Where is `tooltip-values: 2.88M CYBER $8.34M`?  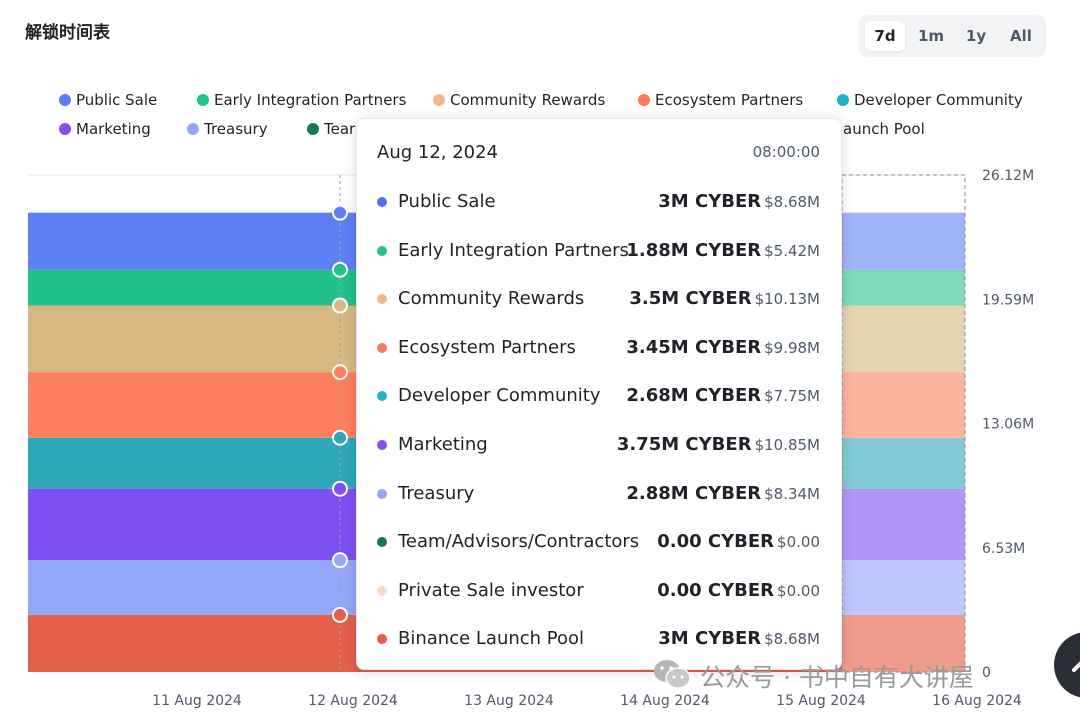 tooltip-values: 2.88M CYBER $8.34M is located at coordinates (723, 494).